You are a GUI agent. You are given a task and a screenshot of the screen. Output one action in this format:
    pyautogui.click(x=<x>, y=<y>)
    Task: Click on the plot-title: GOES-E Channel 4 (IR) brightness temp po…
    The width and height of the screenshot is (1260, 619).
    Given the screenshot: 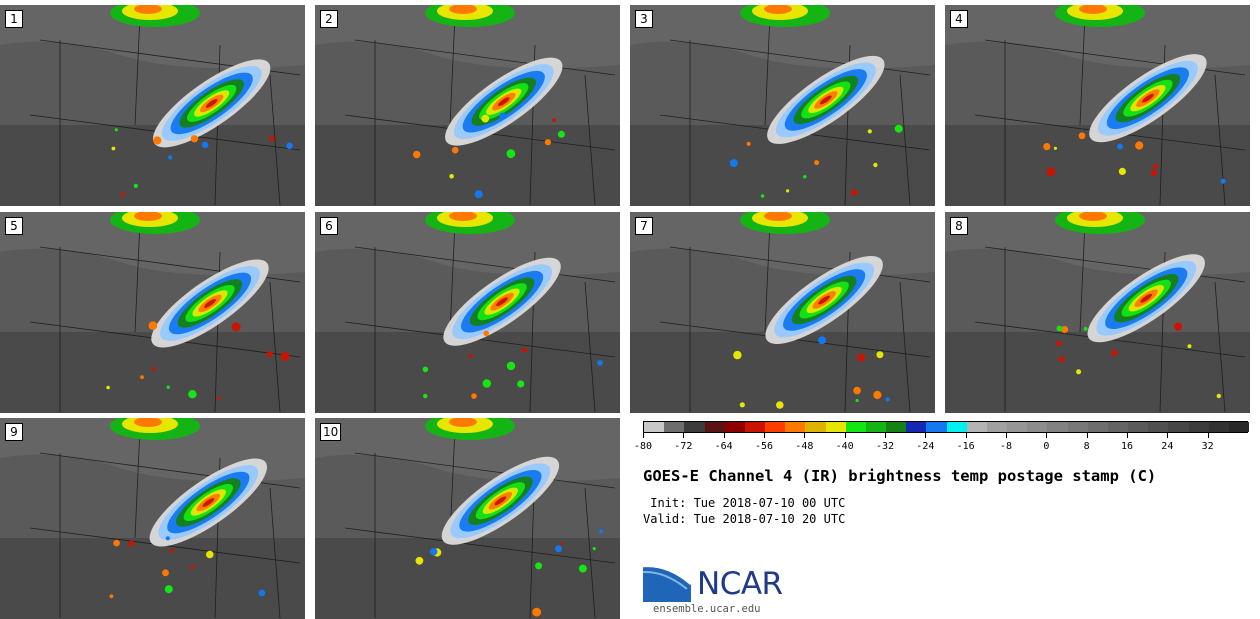 What is the action you would take?
    pyautogui.click(x=900, y=476)
    